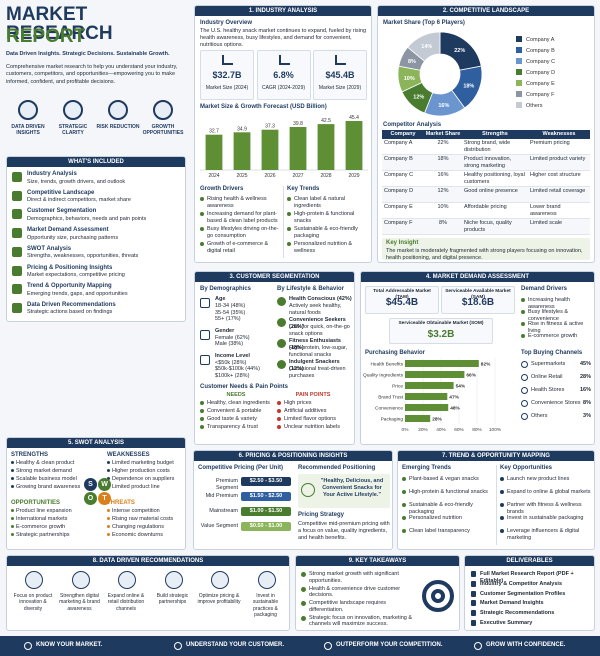  I want to click on x-tick-label: 60%, so click(459, 430).